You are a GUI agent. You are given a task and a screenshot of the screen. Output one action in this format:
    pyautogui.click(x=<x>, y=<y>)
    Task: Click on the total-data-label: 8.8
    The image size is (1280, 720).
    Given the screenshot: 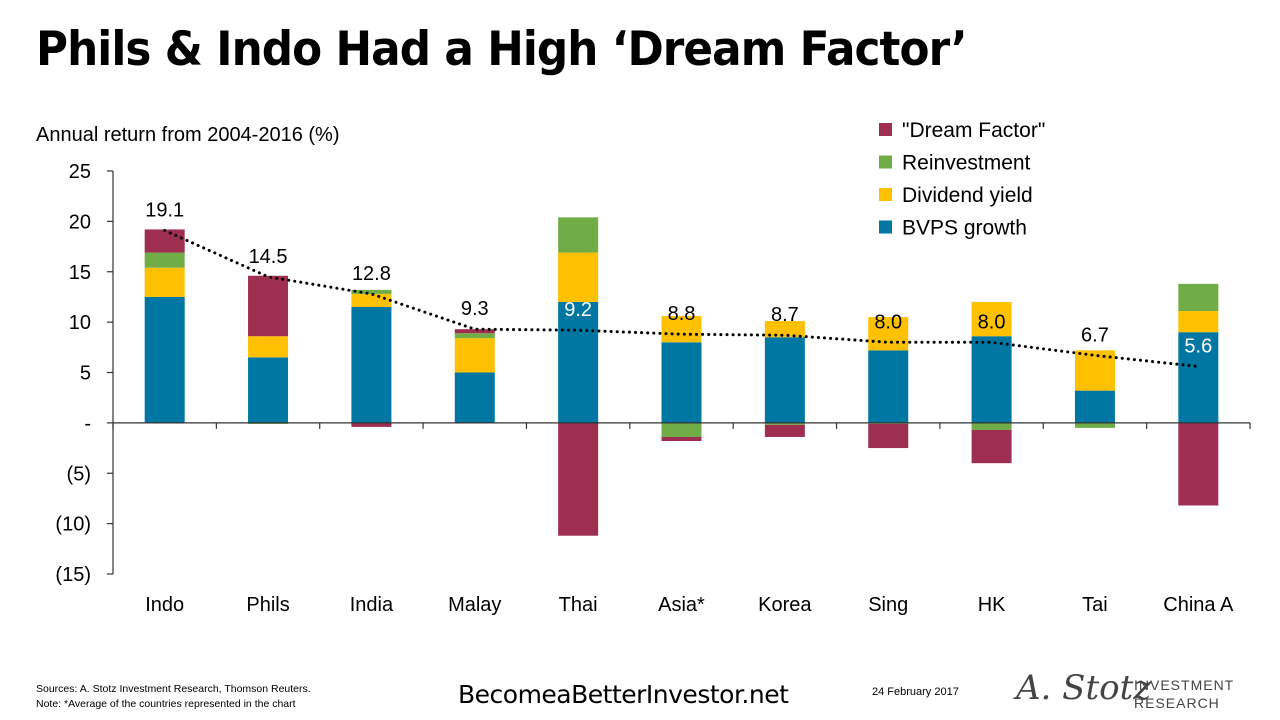 What is the action you would take?
    pyautogui.click(x=682, y=314)
    